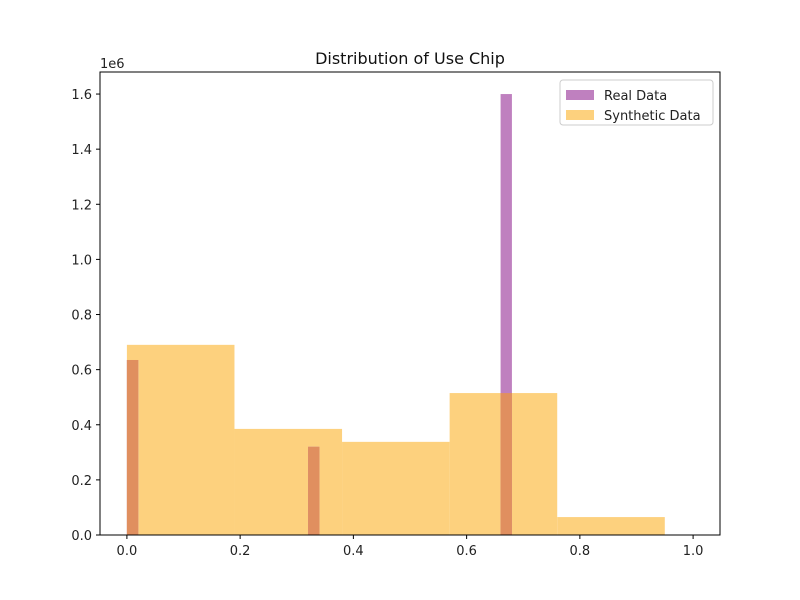  What do you see at coordinates (81, 371) in the screenshot?
I see `y-tick-label-3: 0.6` at bounding box center [81, 371].